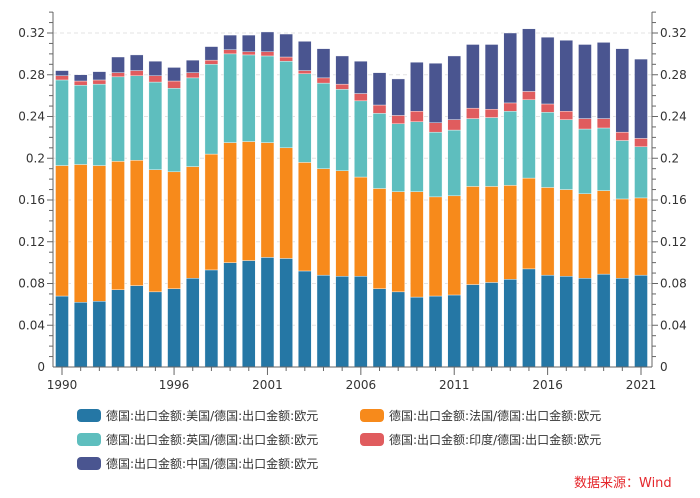 This screenshot has width=700, height=498. Describe the element at coordinates (230, 98) in the screenshot. I see `bar-segment-1999-s2` at that location.